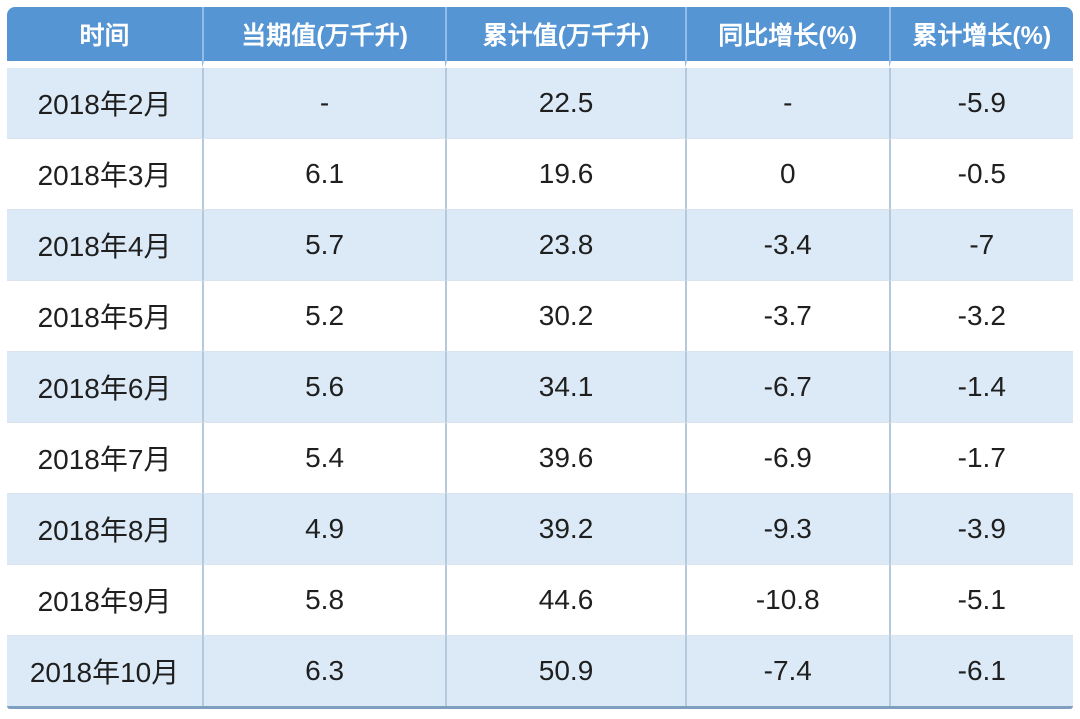 The height and width of the screenshot is (719, 1080). I want to click on table-cell: -3.9, so click(980, 529).